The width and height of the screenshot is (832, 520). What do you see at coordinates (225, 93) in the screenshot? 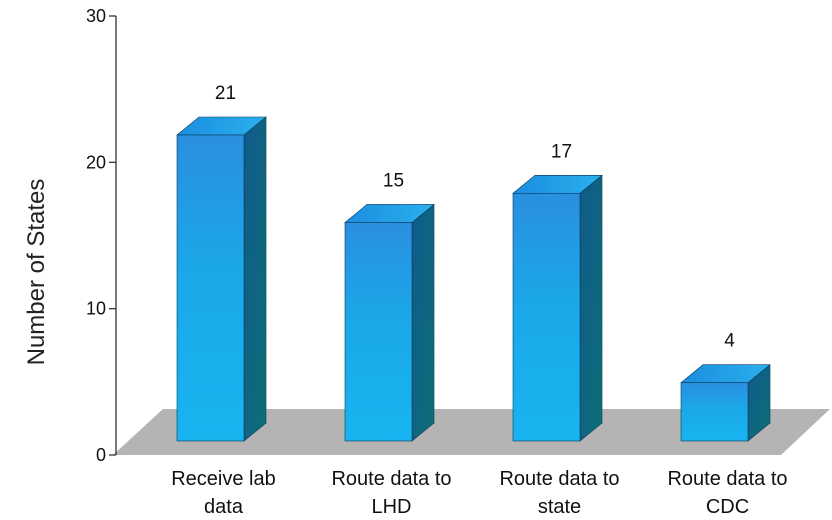
I see `data-label: 21` at bounding box center [225, 93].